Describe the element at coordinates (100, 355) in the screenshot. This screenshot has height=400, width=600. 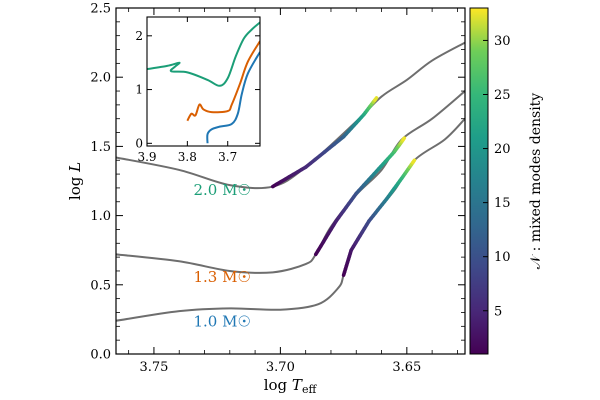
I see `y-tick-label: 0.0` at that location.